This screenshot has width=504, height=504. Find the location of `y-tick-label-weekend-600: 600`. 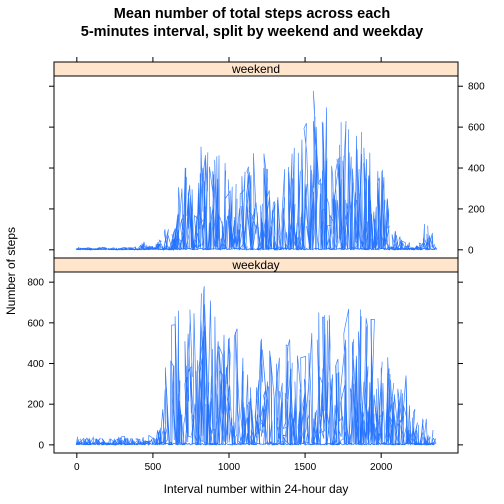

y-tick-label-weekend-600: 600 is located at coordinates (476, 128).